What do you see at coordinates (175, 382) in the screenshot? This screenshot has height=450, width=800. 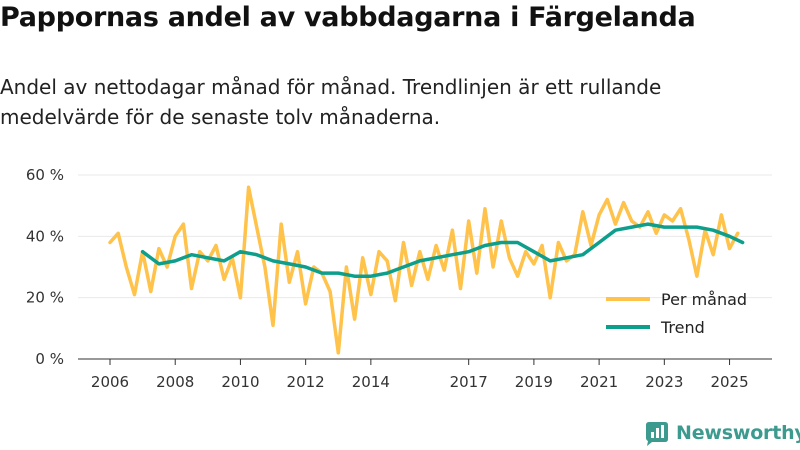 I see `x-tick-label: 2008` at bounding box center [175, 382].